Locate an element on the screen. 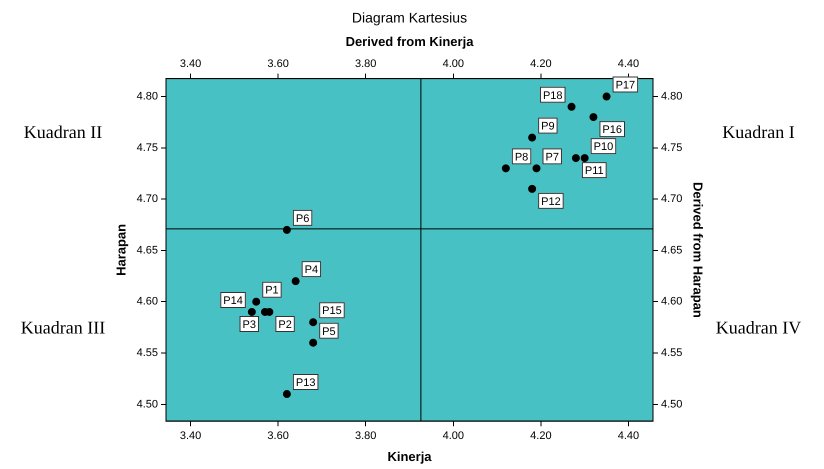 This screenshot has height=469, width=824. x2-tick-label: 3.60 is located at coordinates (278, 436).